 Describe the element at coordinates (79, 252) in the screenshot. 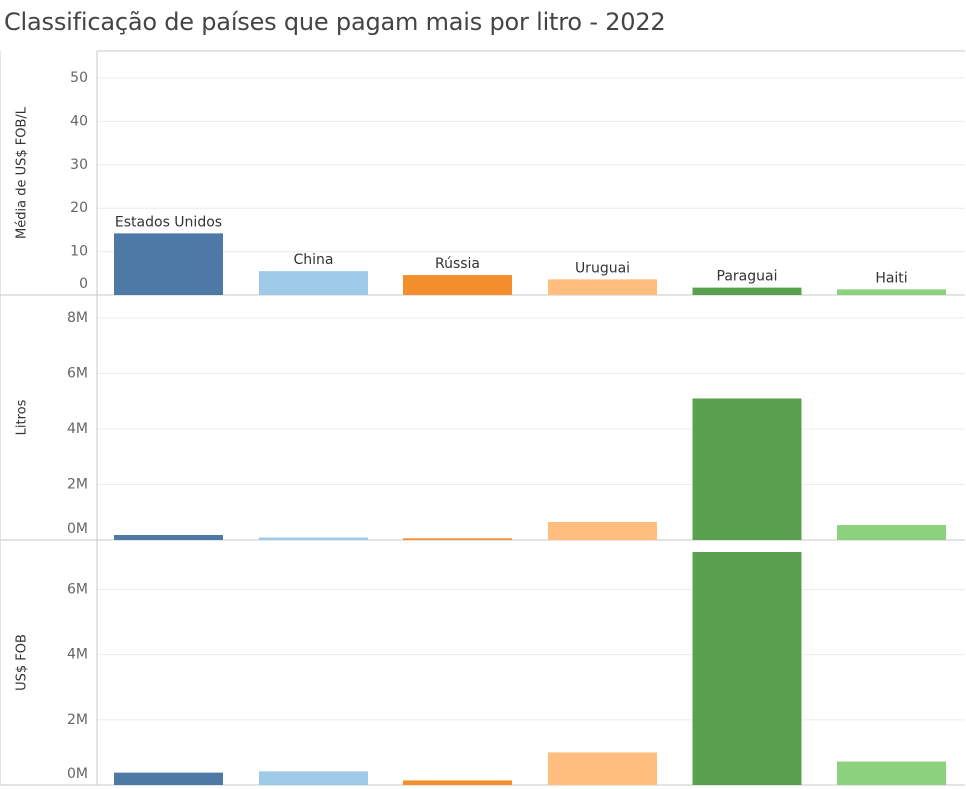

I see `y-tick-label: 10` at that location.